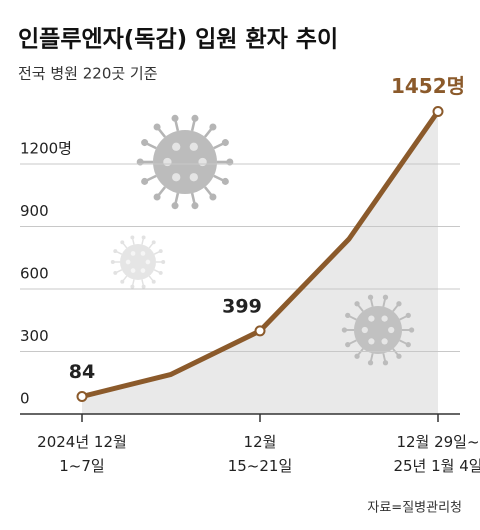  What do you see at coordinates (428, 86) in the screenshot?
I see `data-label: 1452명` at bounding box center [428, 86].